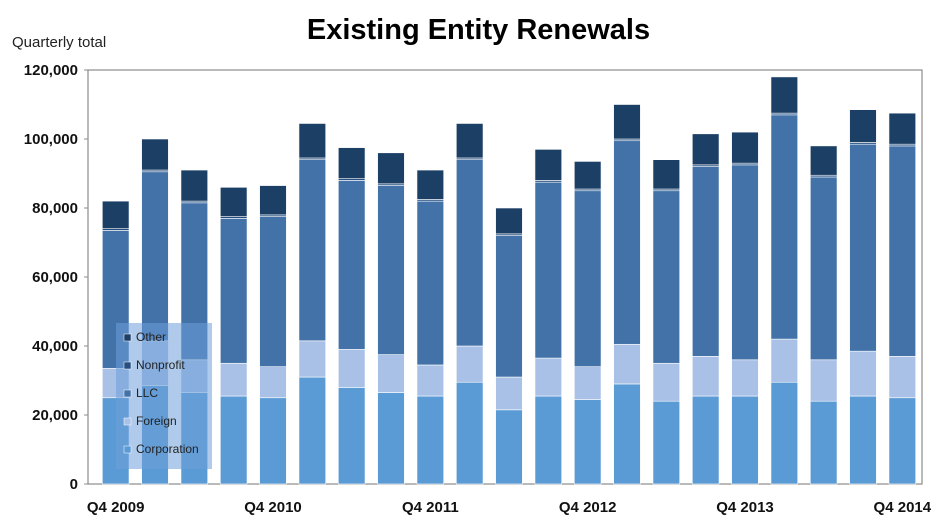  What do you see at coordinates (127, 337) in the screenshot?
I see `legend-swatch-other` at bounding box center [127, 337].